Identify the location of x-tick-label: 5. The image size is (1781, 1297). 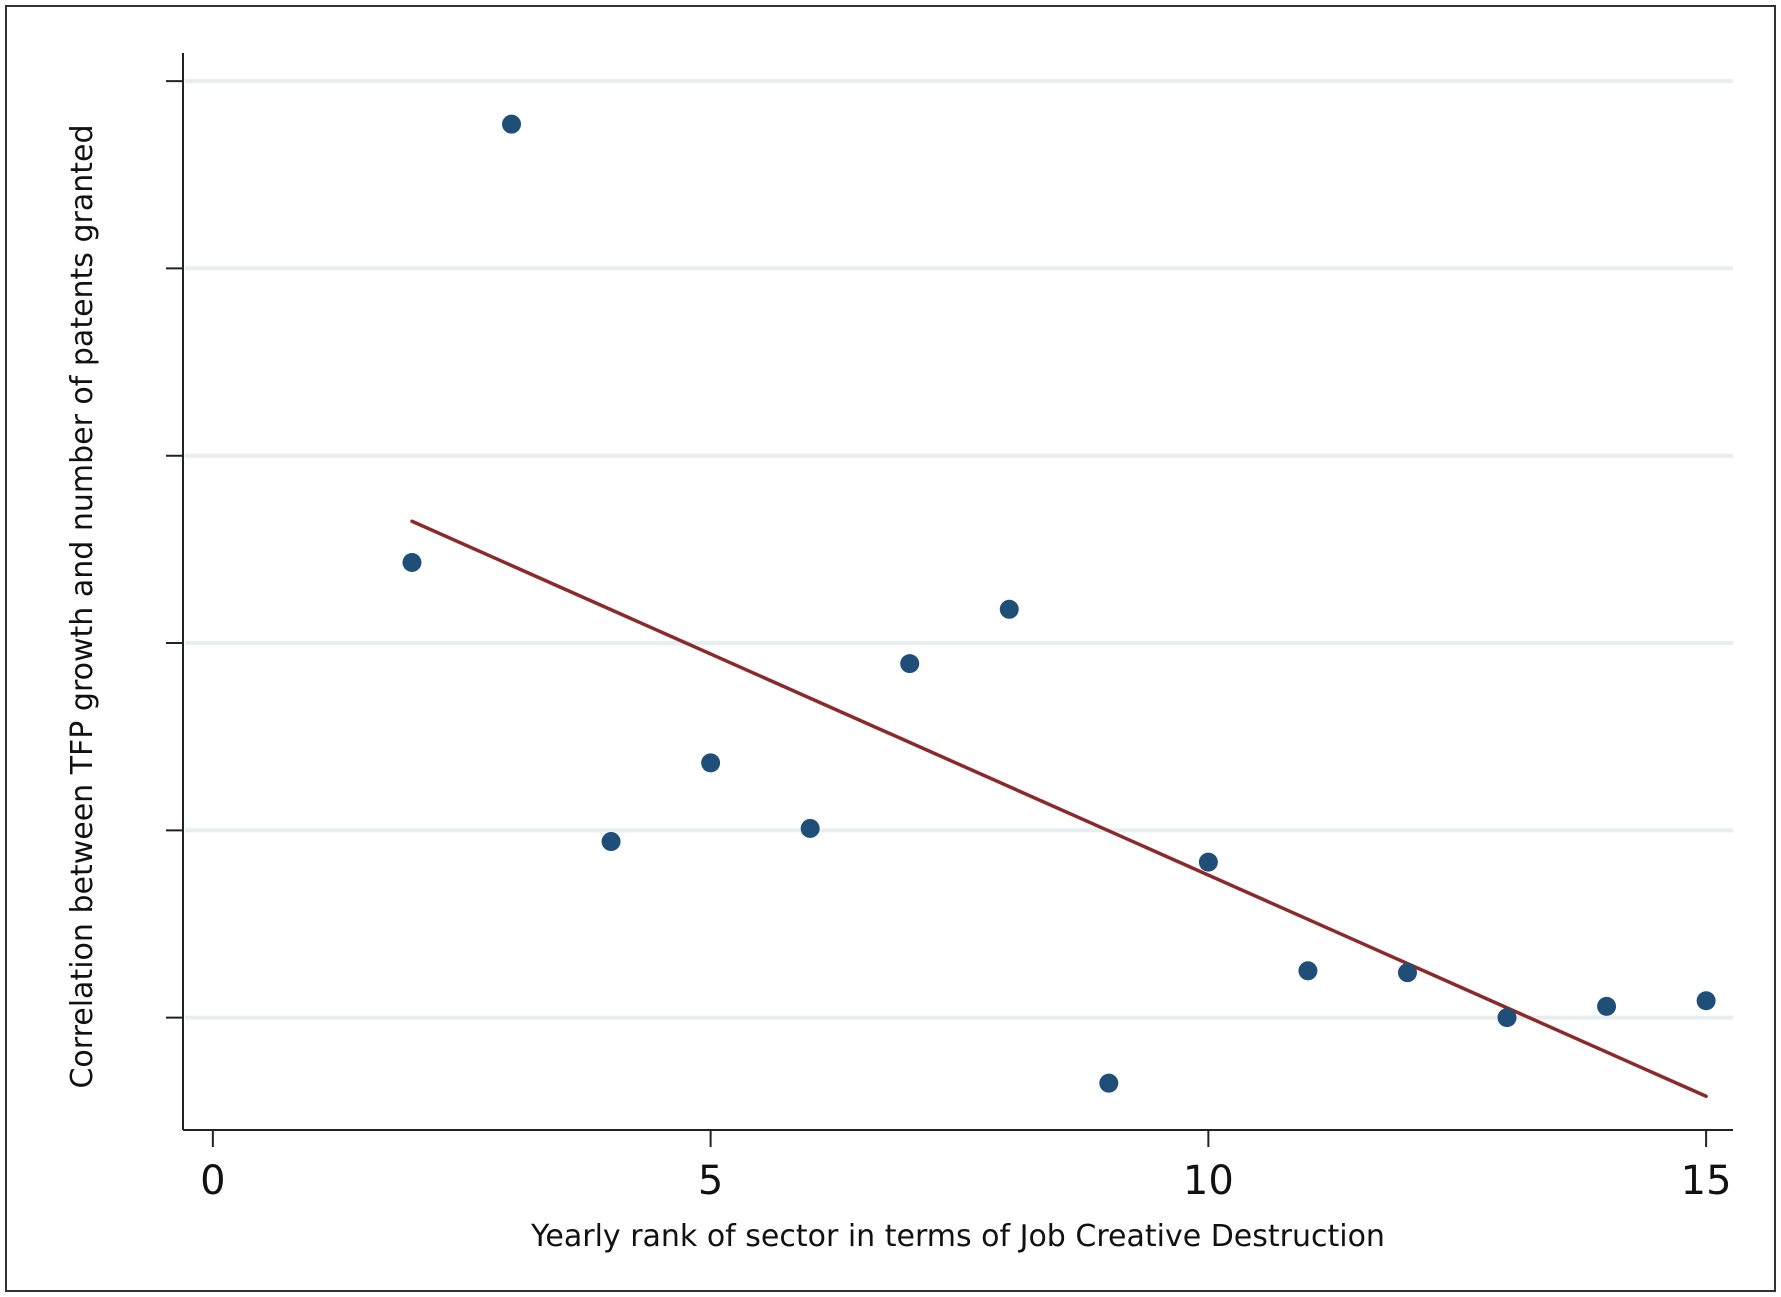
(710, 1181).